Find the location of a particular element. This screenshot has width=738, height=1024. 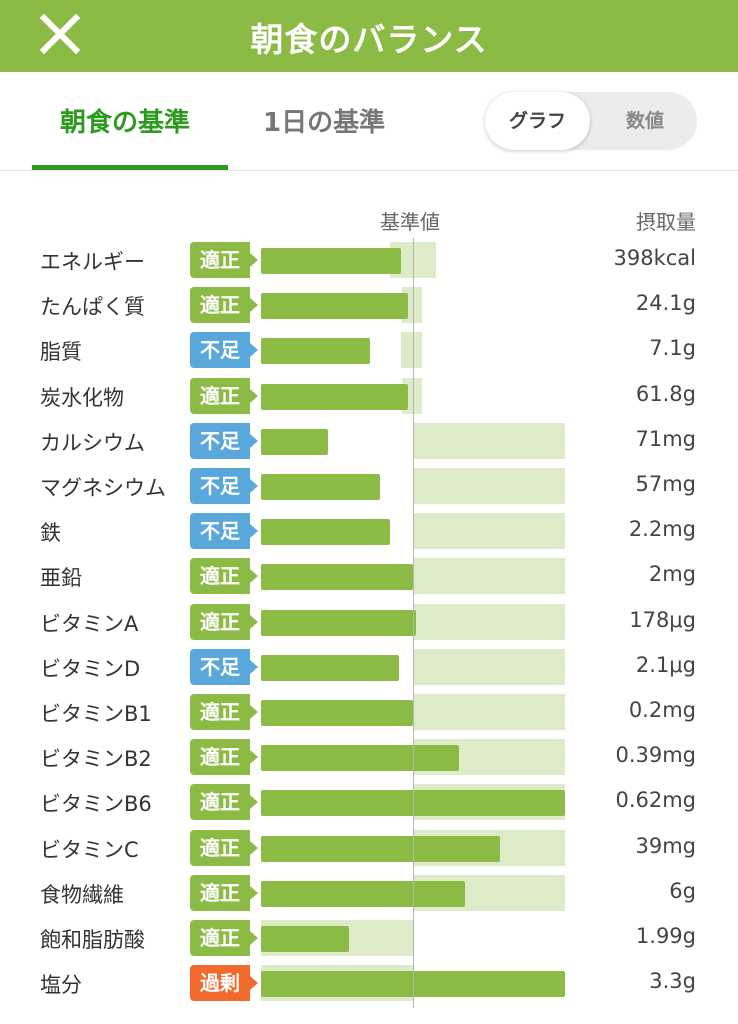

nutrient-row: エネルギー 適正 398kcal is located at coordinates (369, 262).